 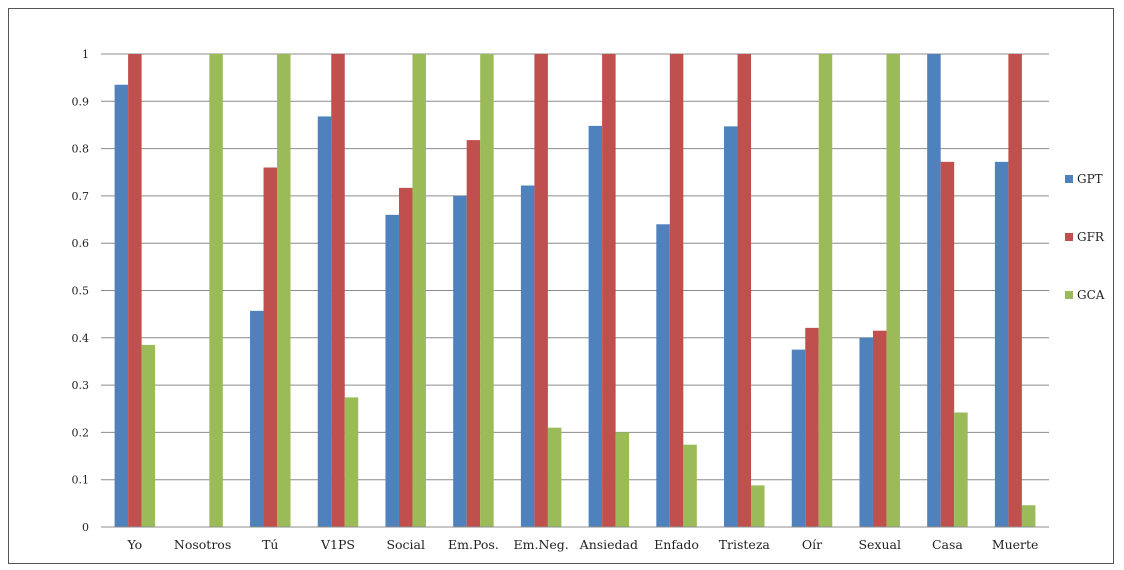 What do you see at coordinates (81, 196) in the screenshot?
I see `y-tick-label: 0.7` at bounding box center [81, 196].